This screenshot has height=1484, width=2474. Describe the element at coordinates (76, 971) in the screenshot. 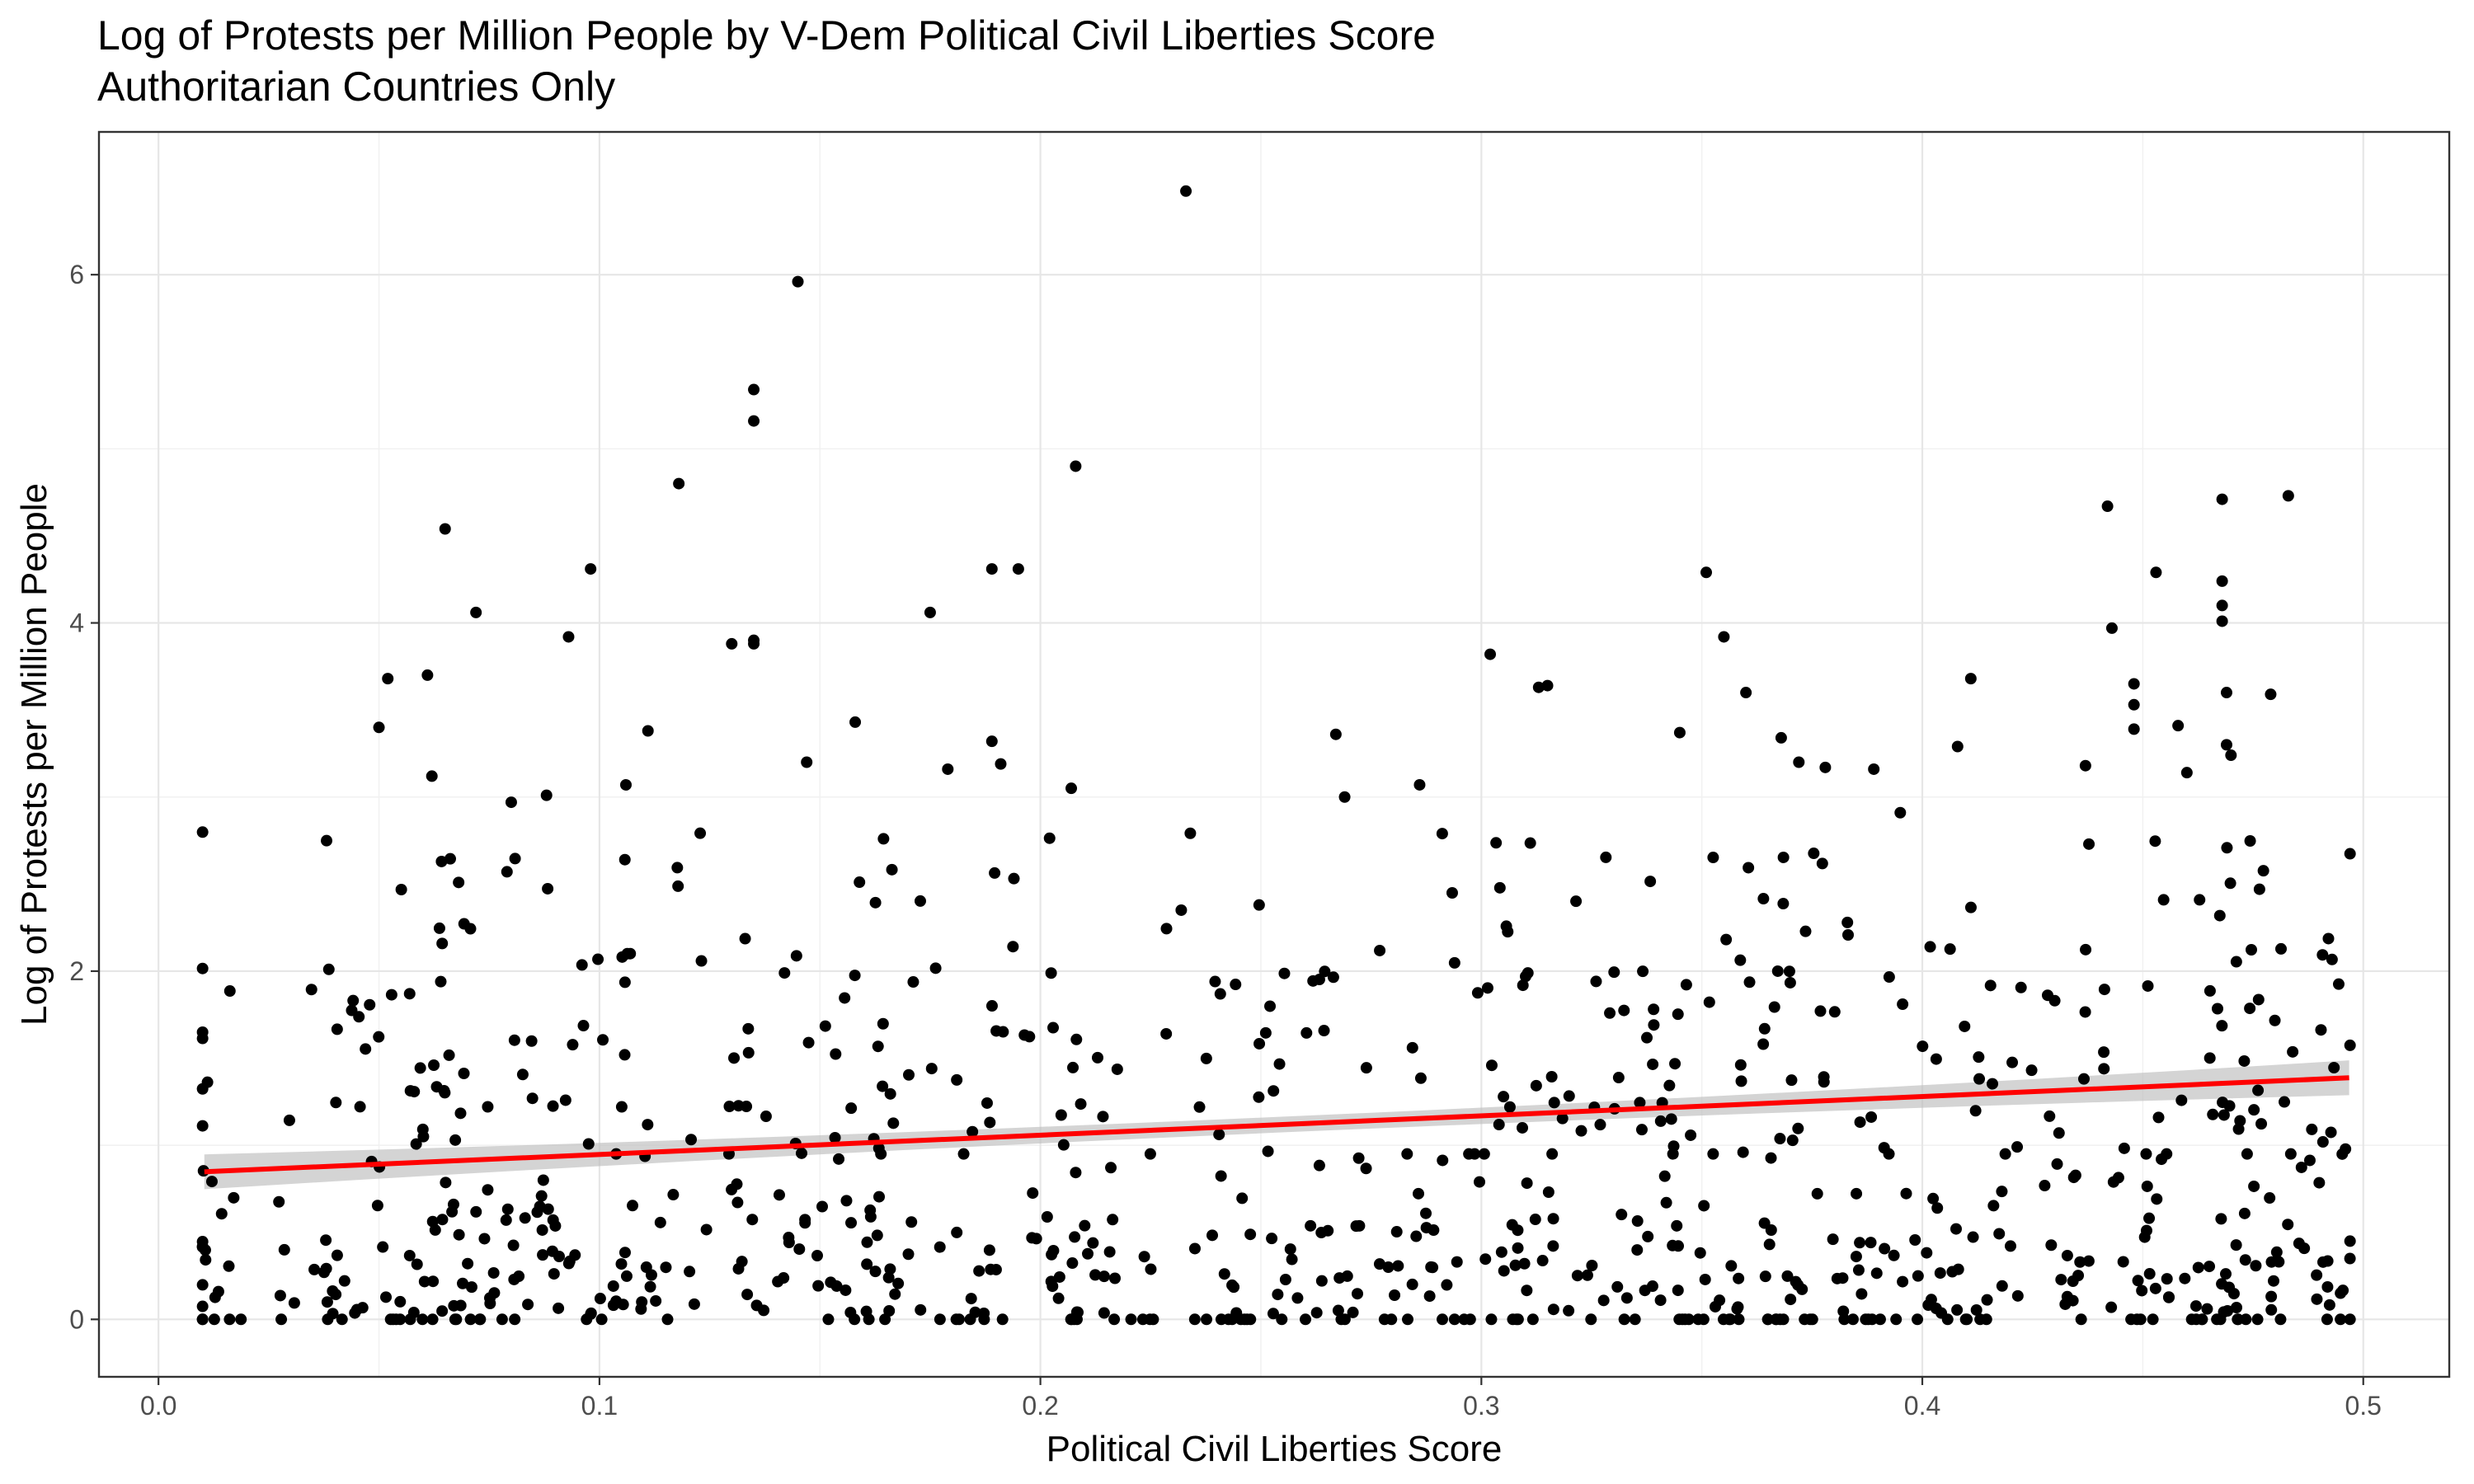

I see `y-tick-label: 2` at that location.